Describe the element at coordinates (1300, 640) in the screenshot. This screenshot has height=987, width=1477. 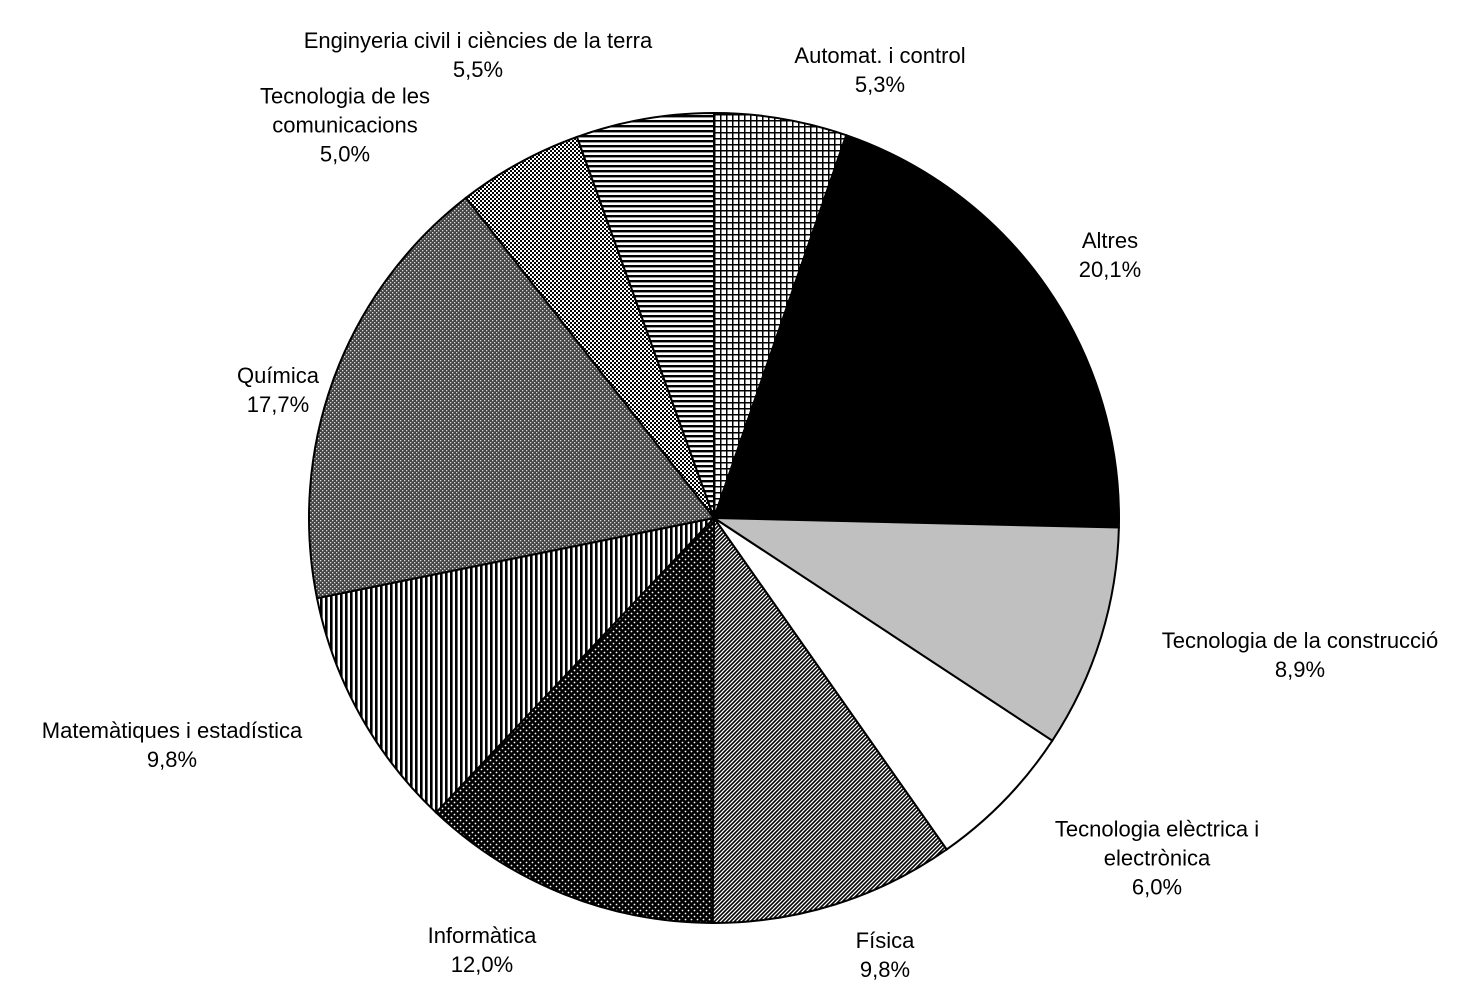
I see `category-label: Tecnologia de la construcció` at that location.